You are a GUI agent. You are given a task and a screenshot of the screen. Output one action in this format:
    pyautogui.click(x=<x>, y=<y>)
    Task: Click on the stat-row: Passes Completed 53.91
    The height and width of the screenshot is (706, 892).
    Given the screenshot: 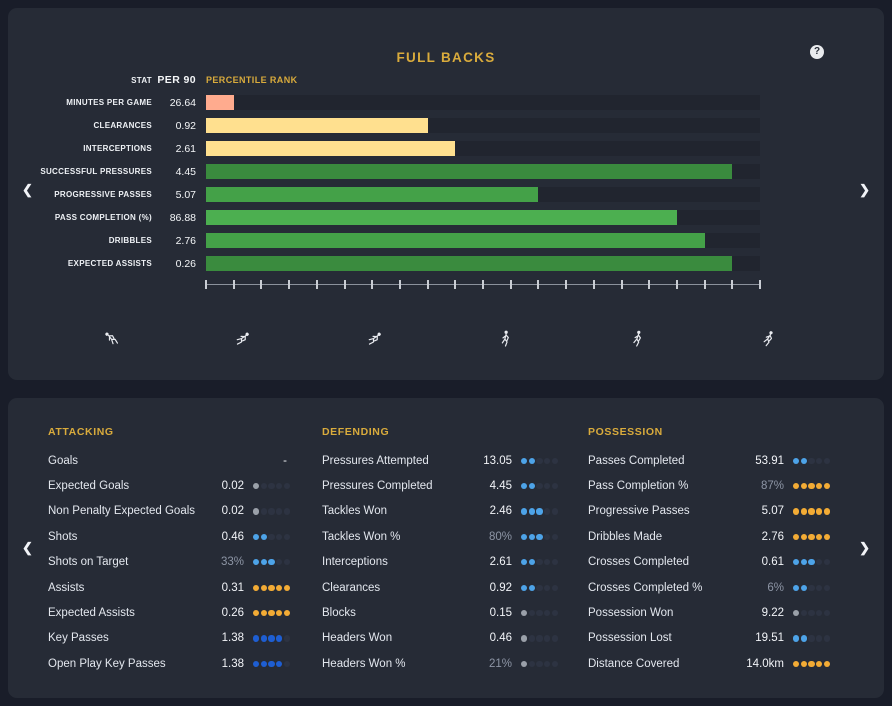 What is the action you would take?
    pyautogui.click(x=709, y=460)
    